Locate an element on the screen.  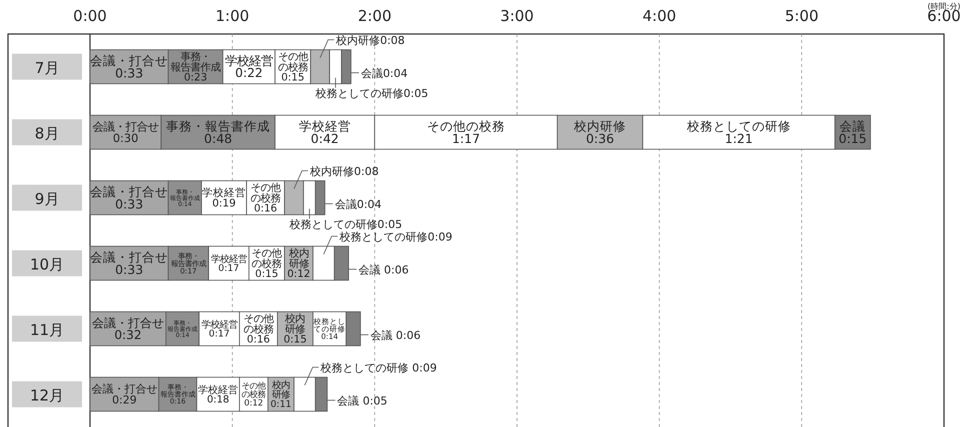
data-label: 事務・報告書作成0:48 is located at coordinates (218, 132).